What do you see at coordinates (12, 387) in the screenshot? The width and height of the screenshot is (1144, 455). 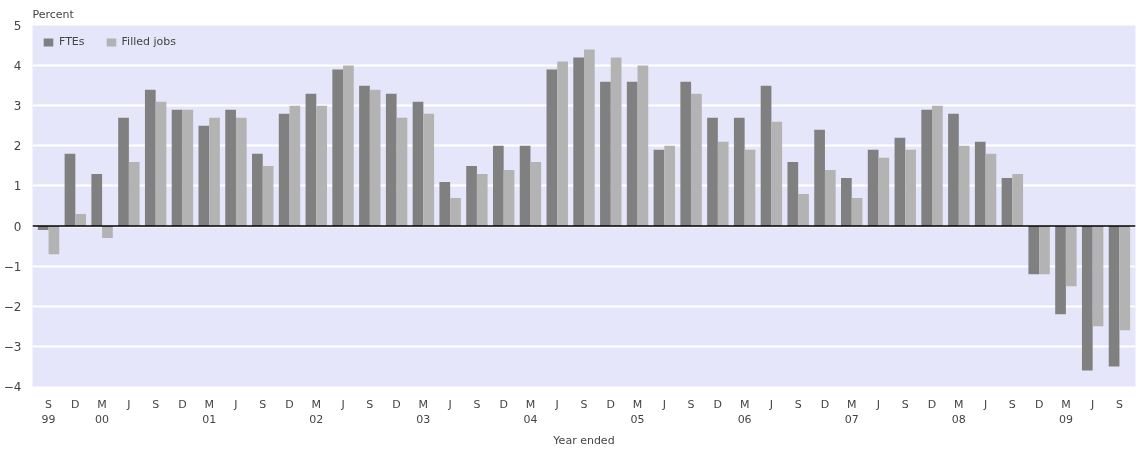 I see `y-tick-label: −4` at bounding box center [12, 387].